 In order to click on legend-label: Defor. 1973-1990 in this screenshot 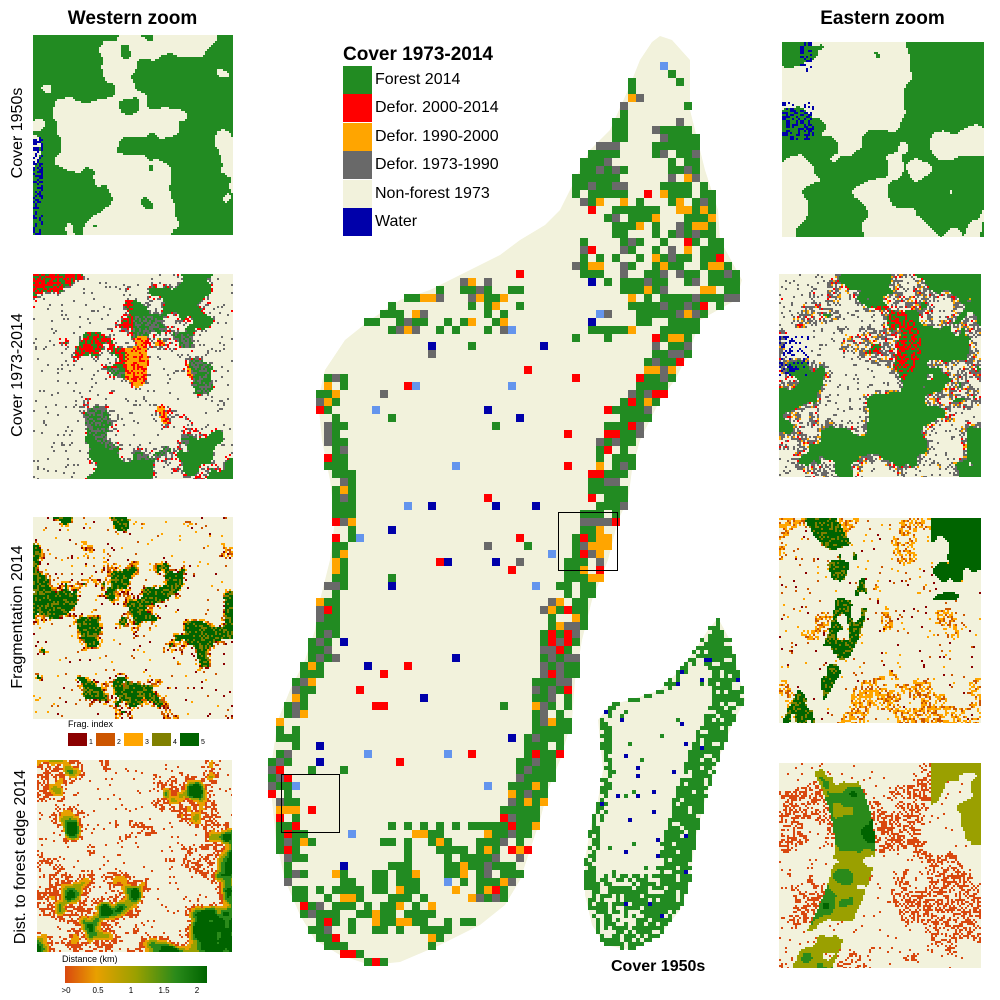, I will do `click(437, 164)`.